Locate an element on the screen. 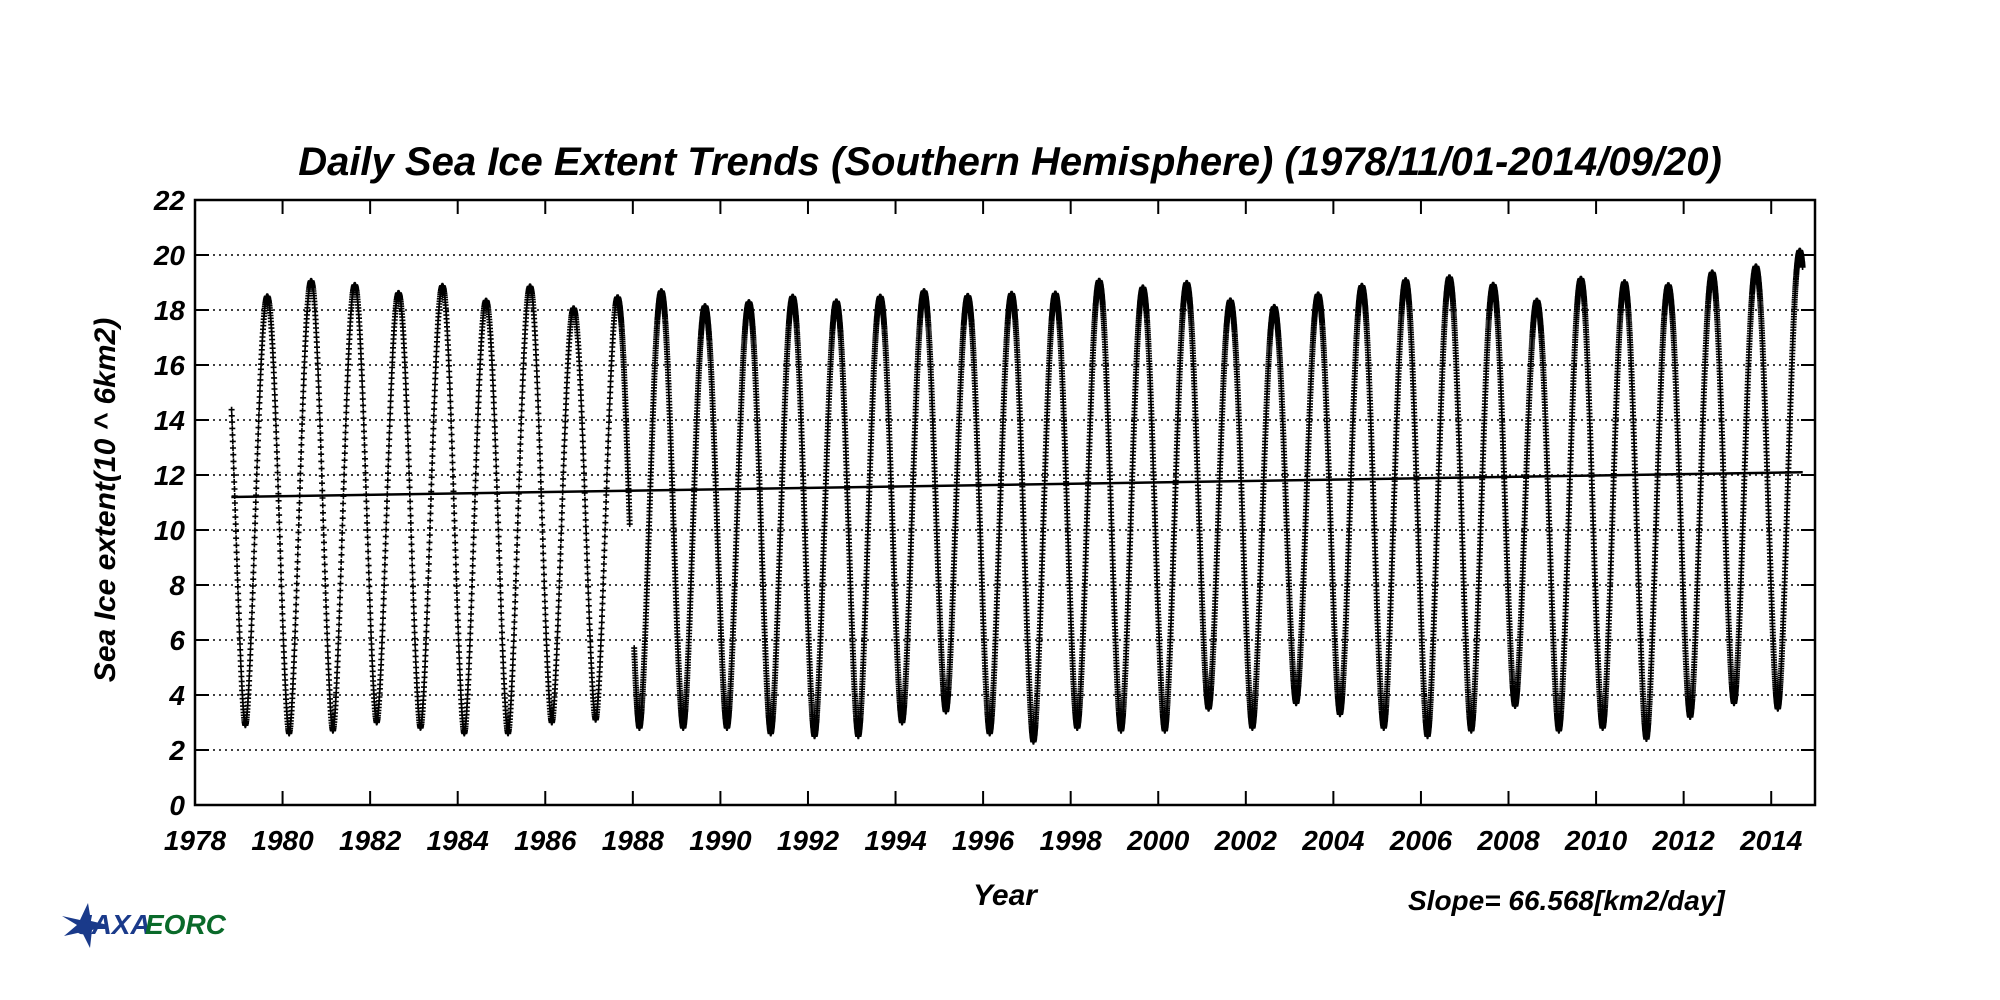 The image size is (2000, 1000). y-tick-label: 8 is located at coordinates (177, 585).